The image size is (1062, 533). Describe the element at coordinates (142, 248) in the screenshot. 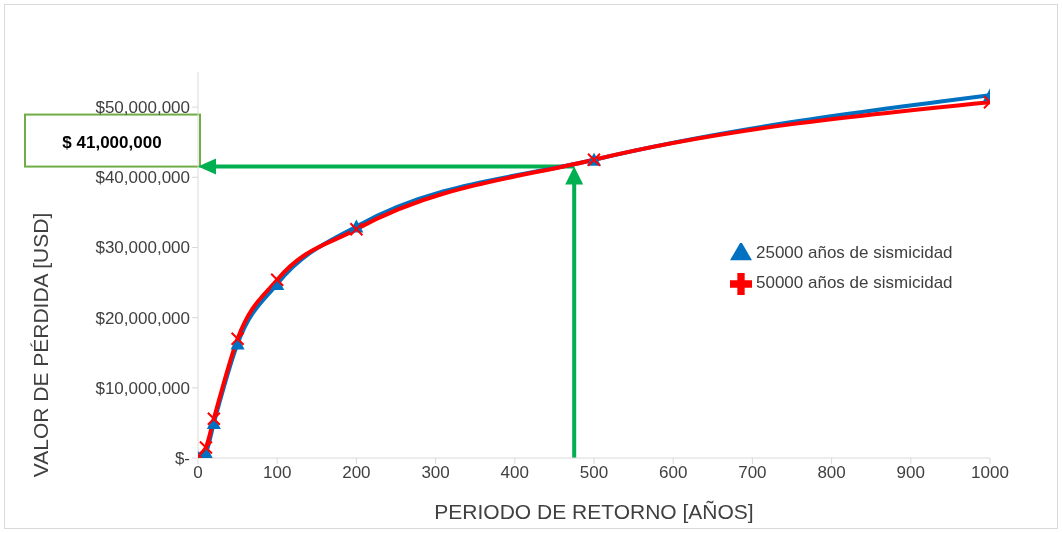

I see `y-tick-label: $30,000,000` at that location.